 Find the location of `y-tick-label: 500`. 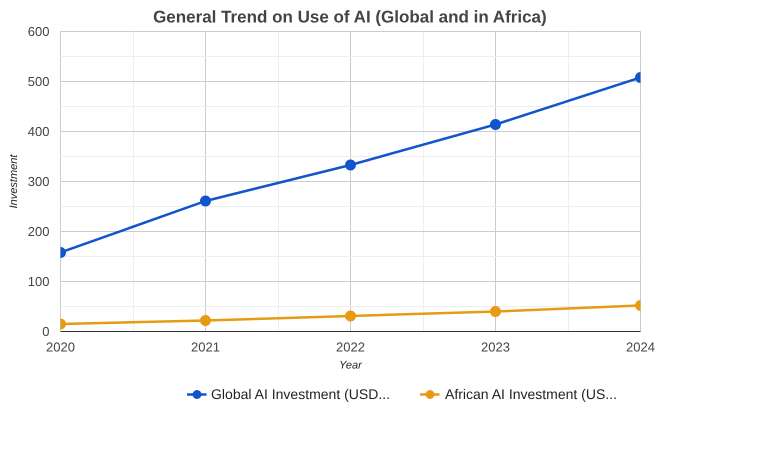

y-tick-label: 500 is located at coordinates (39, 81).